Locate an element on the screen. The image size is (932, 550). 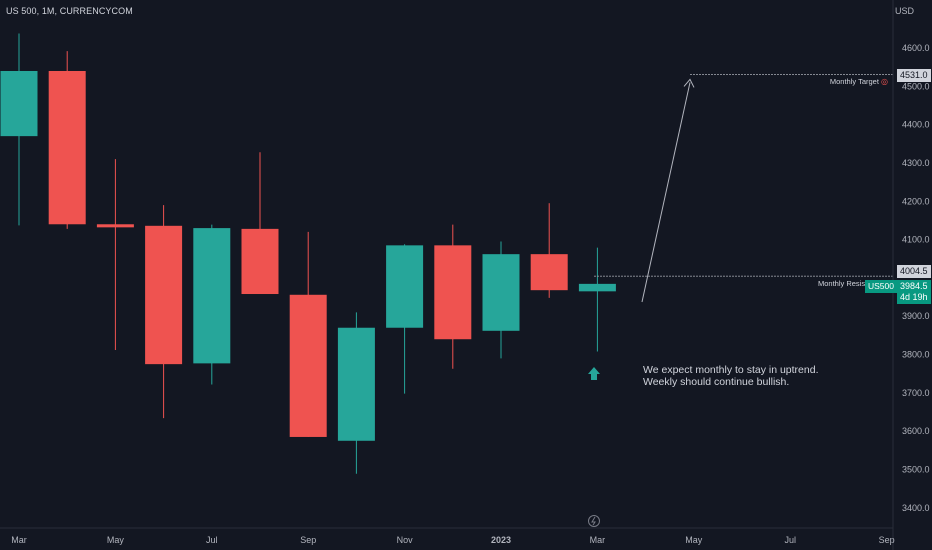
price-tick-label: 4600.0 is located at coordinates (916, 48).